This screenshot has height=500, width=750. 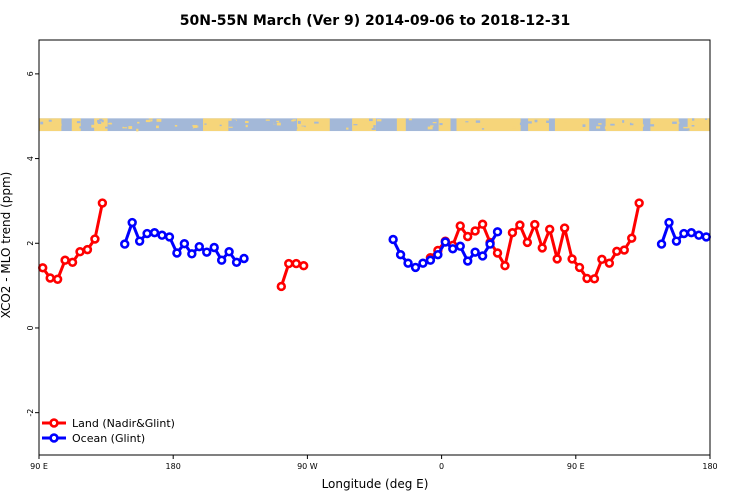 What do you see at coordinates (441, 466) in the screenshot?
I see `x-tick-label: 0` at bounding box center [441, 466].